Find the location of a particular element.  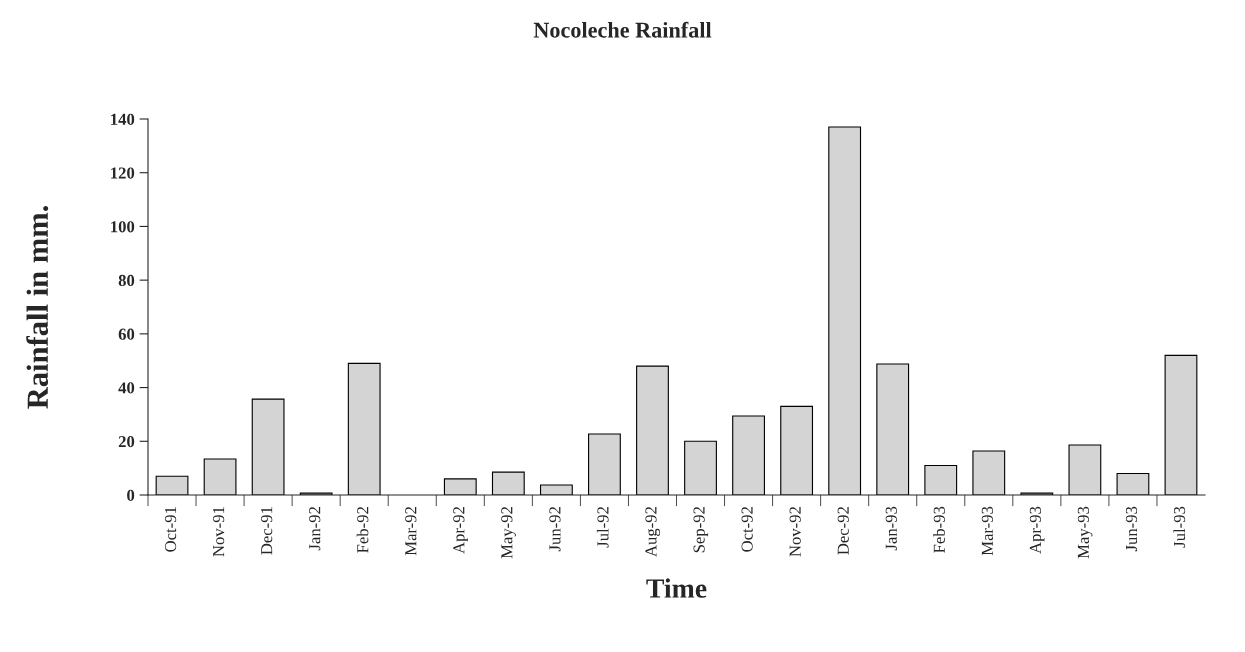

x-tick-label: Jul-92 is located at coordinates (602, 527).